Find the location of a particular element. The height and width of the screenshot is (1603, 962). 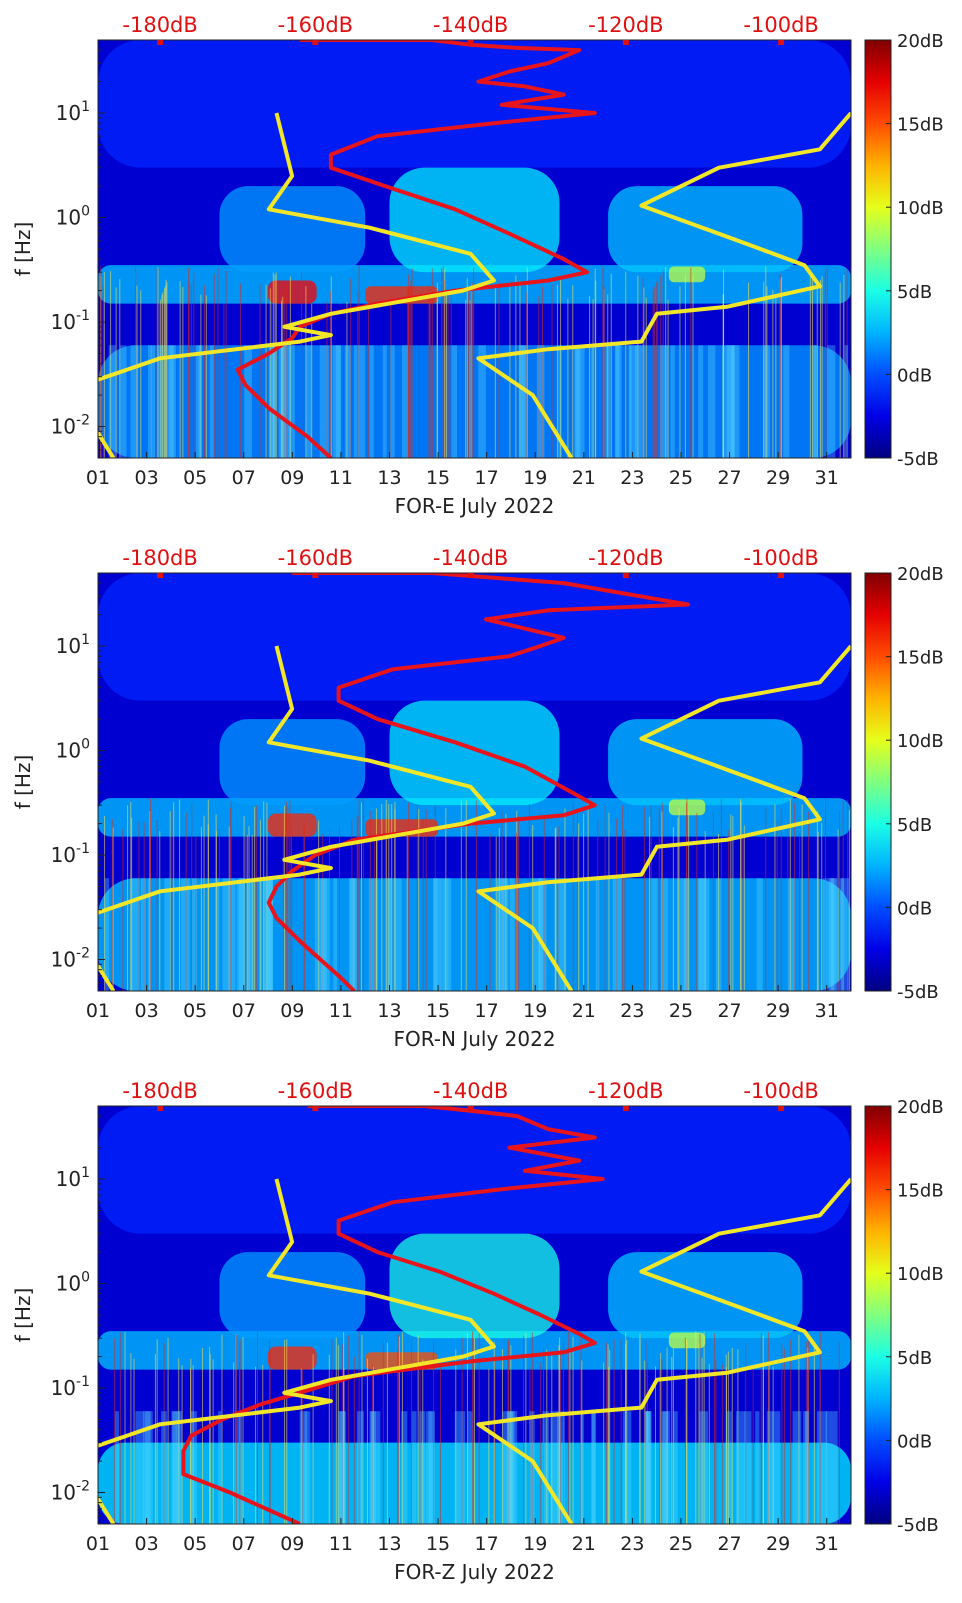

y-tick-label: 10¹ is located at coordinates (73, 1178).